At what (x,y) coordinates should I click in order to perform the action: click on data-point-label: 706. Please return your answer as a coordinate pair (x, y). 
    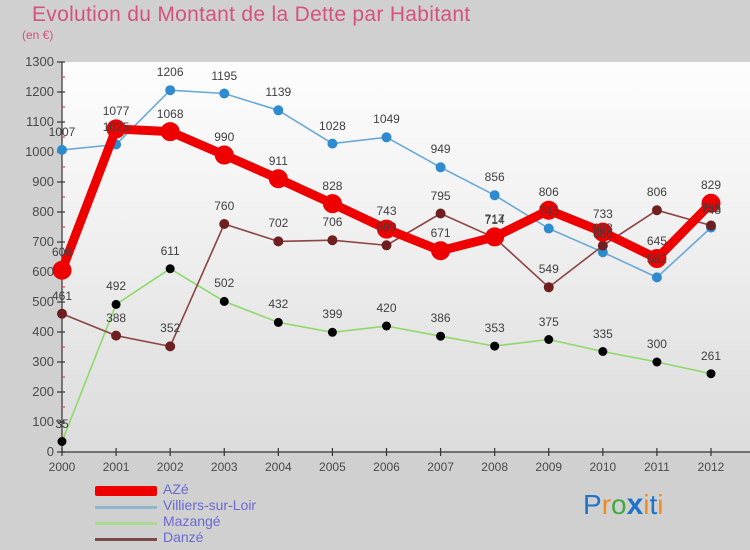
    Looking at the image, I should click on (332, 222).